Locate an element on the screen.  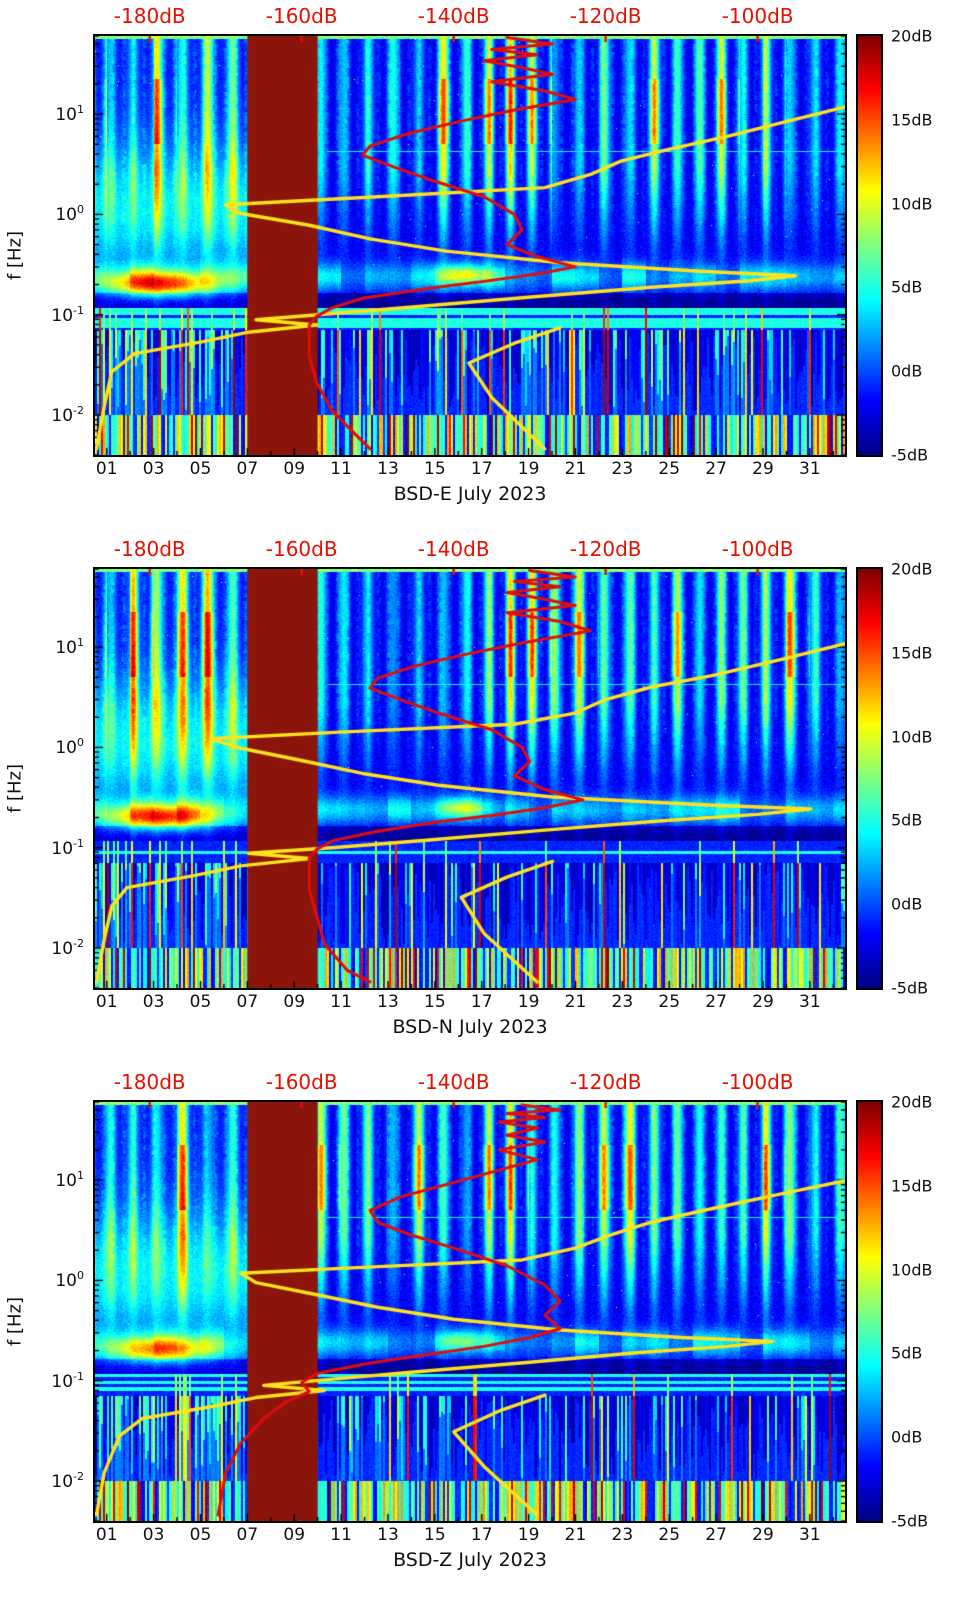
x-tick-label: 13 is located at coordinates (388, 469).